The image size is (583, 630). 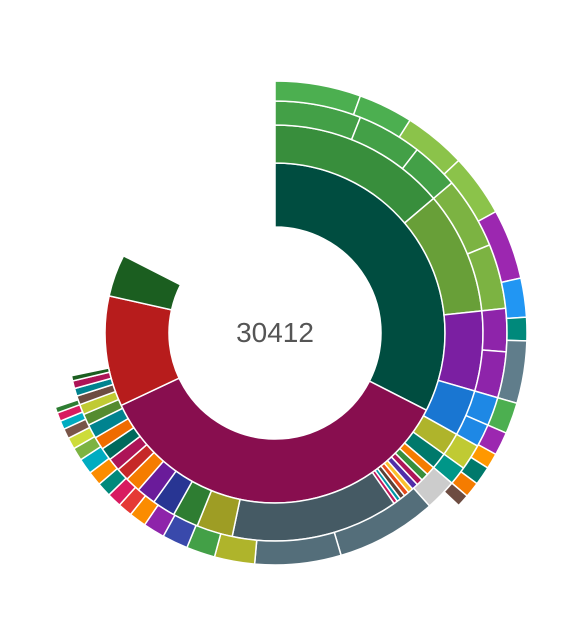 What do you see at coordinates (275, 332) in the screenshot?
I see `center-total-label: 30412` at bounding box center [275, 332].